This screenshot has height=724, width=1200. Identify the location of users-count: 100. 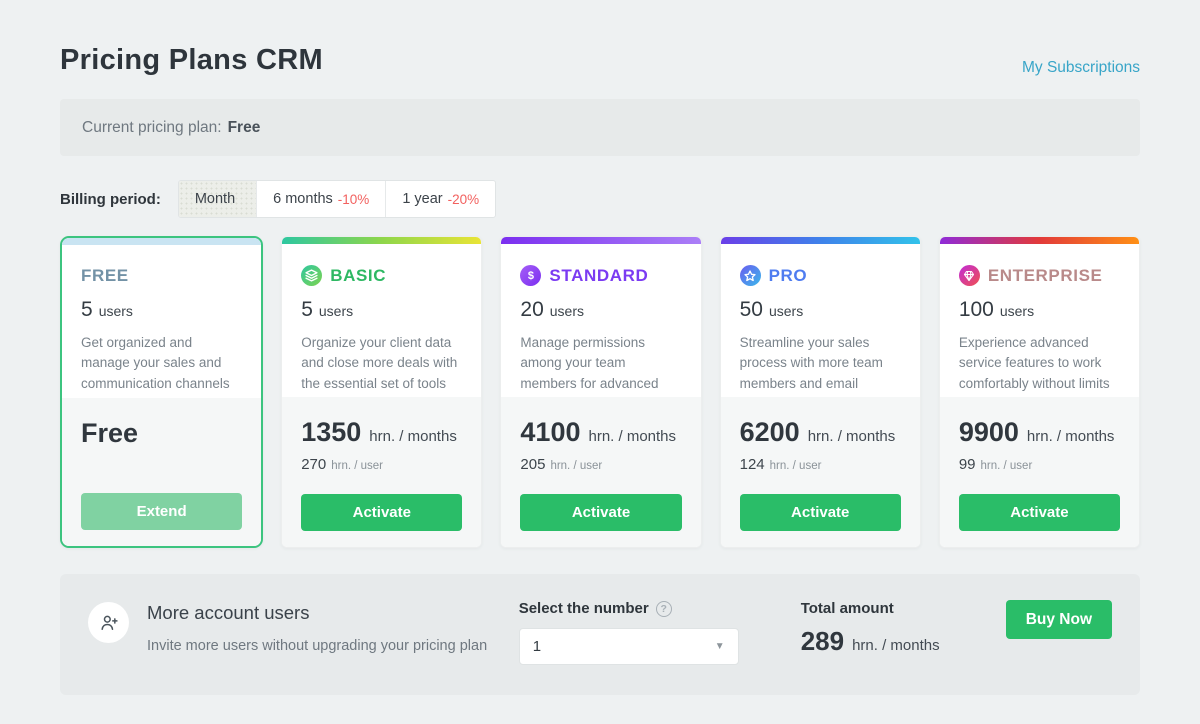
(976, 309).